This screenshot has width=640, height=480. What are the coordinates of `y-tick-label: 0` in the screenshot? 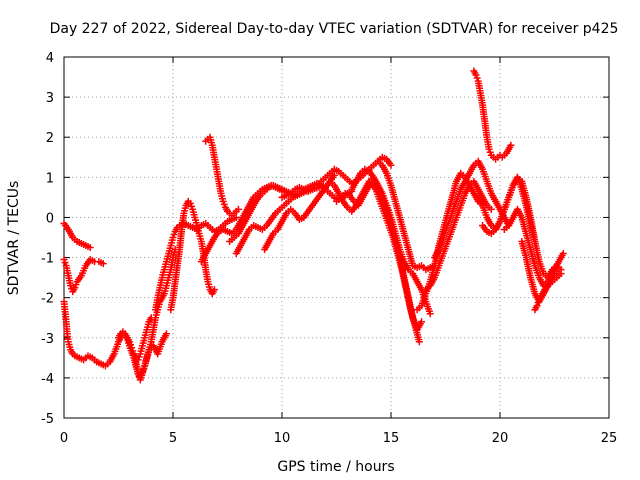 It's located at (50, 218).